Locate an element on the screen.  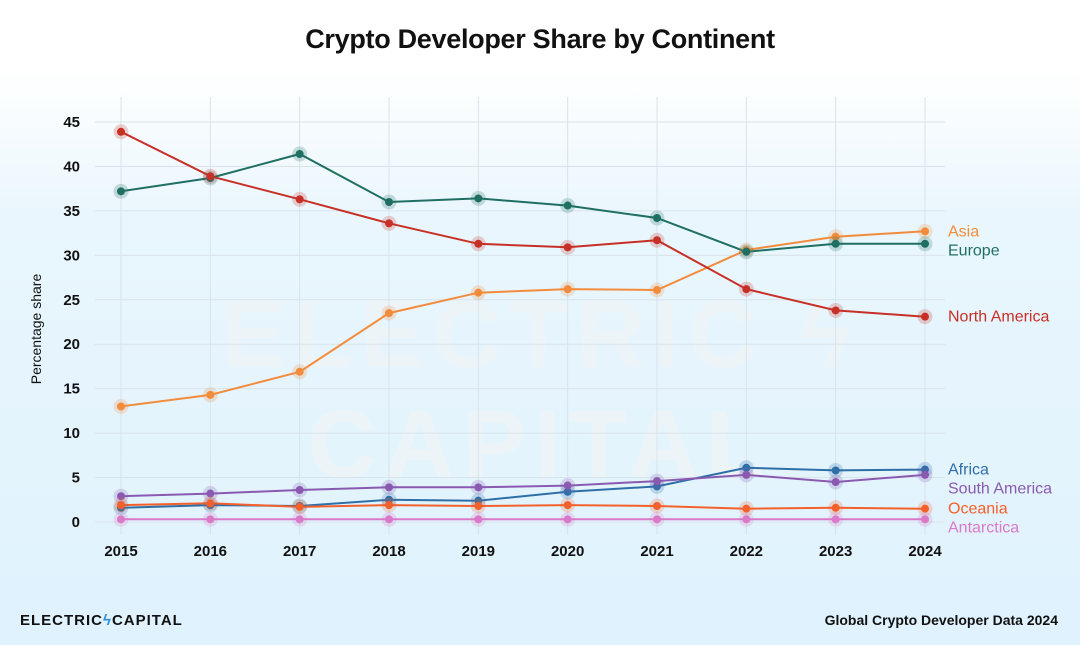
x-tick-label: 2023 is located at coordinates (835, 551).